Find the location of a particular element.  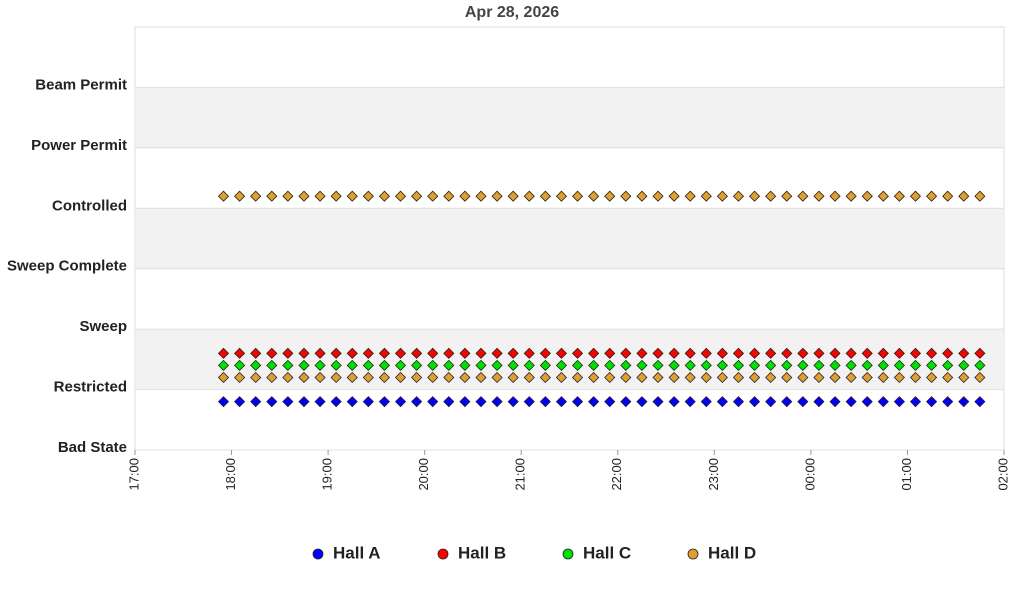

legend-label: Hall D is located at coordinates (732, 552).